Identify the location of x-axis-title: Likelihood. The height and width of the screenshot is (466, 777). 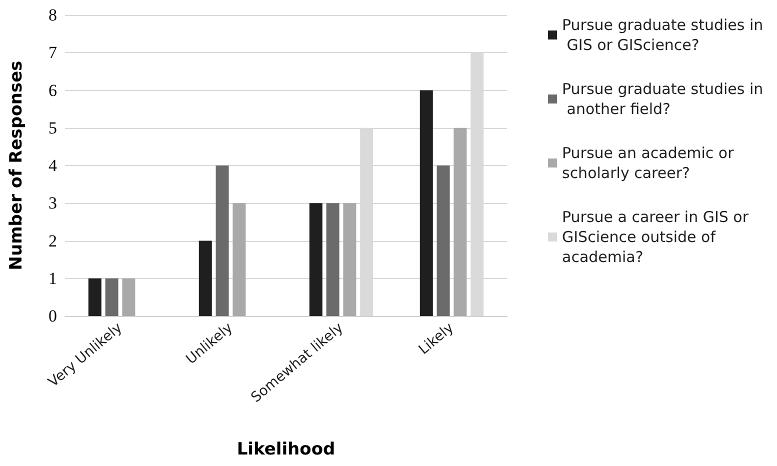
(286, 450).